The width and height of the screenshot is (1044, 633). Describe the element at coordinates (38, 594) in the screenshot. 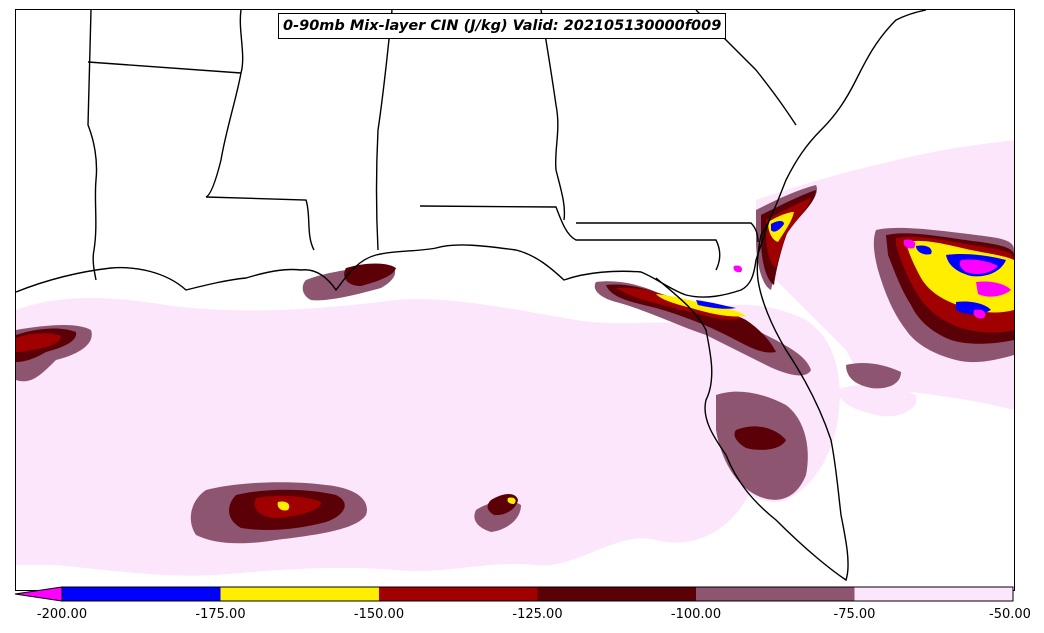

I see `colorbar-extend-triangle` at that location.